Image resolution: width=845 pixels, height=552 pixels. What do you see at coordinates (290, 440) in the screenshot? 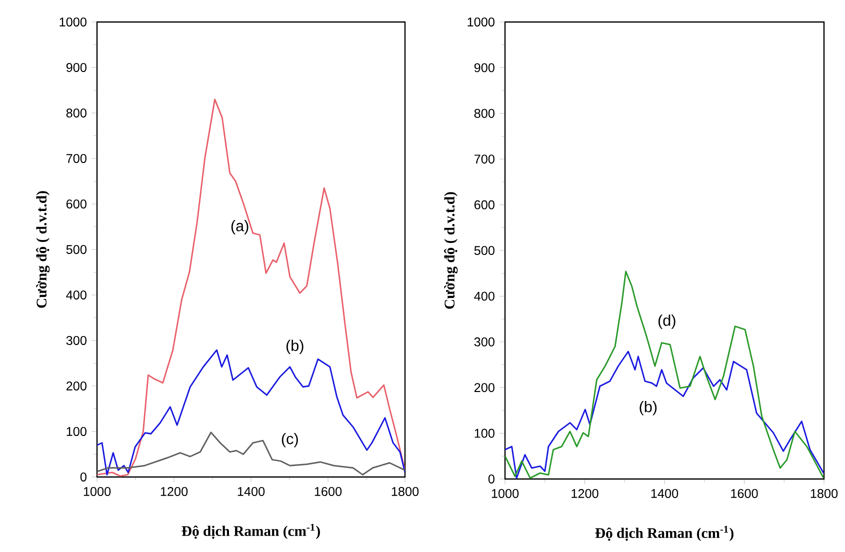
I see `series-label: (c)` at bounding box center [290, 440].